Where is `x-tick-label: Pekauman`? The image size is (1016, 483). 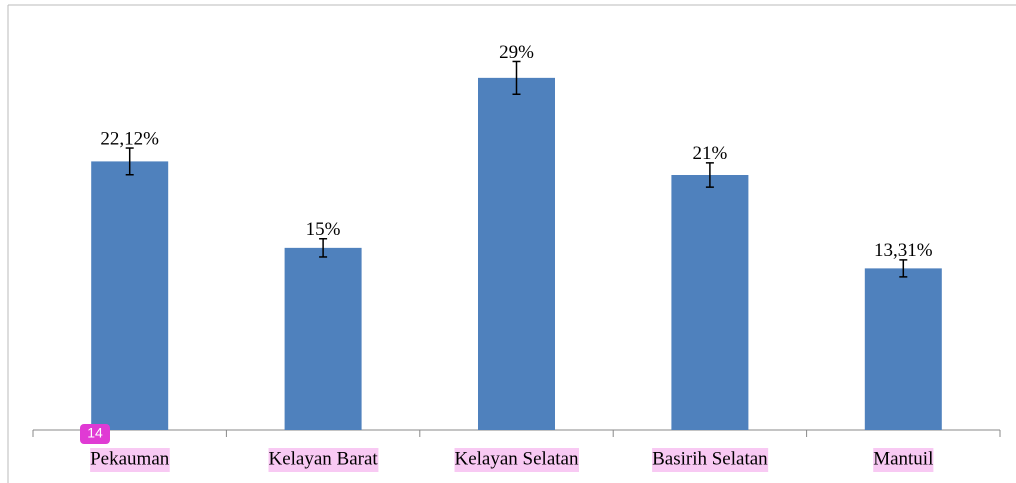 x-tick-label: Pekauman is located at coordinates (130, 458).